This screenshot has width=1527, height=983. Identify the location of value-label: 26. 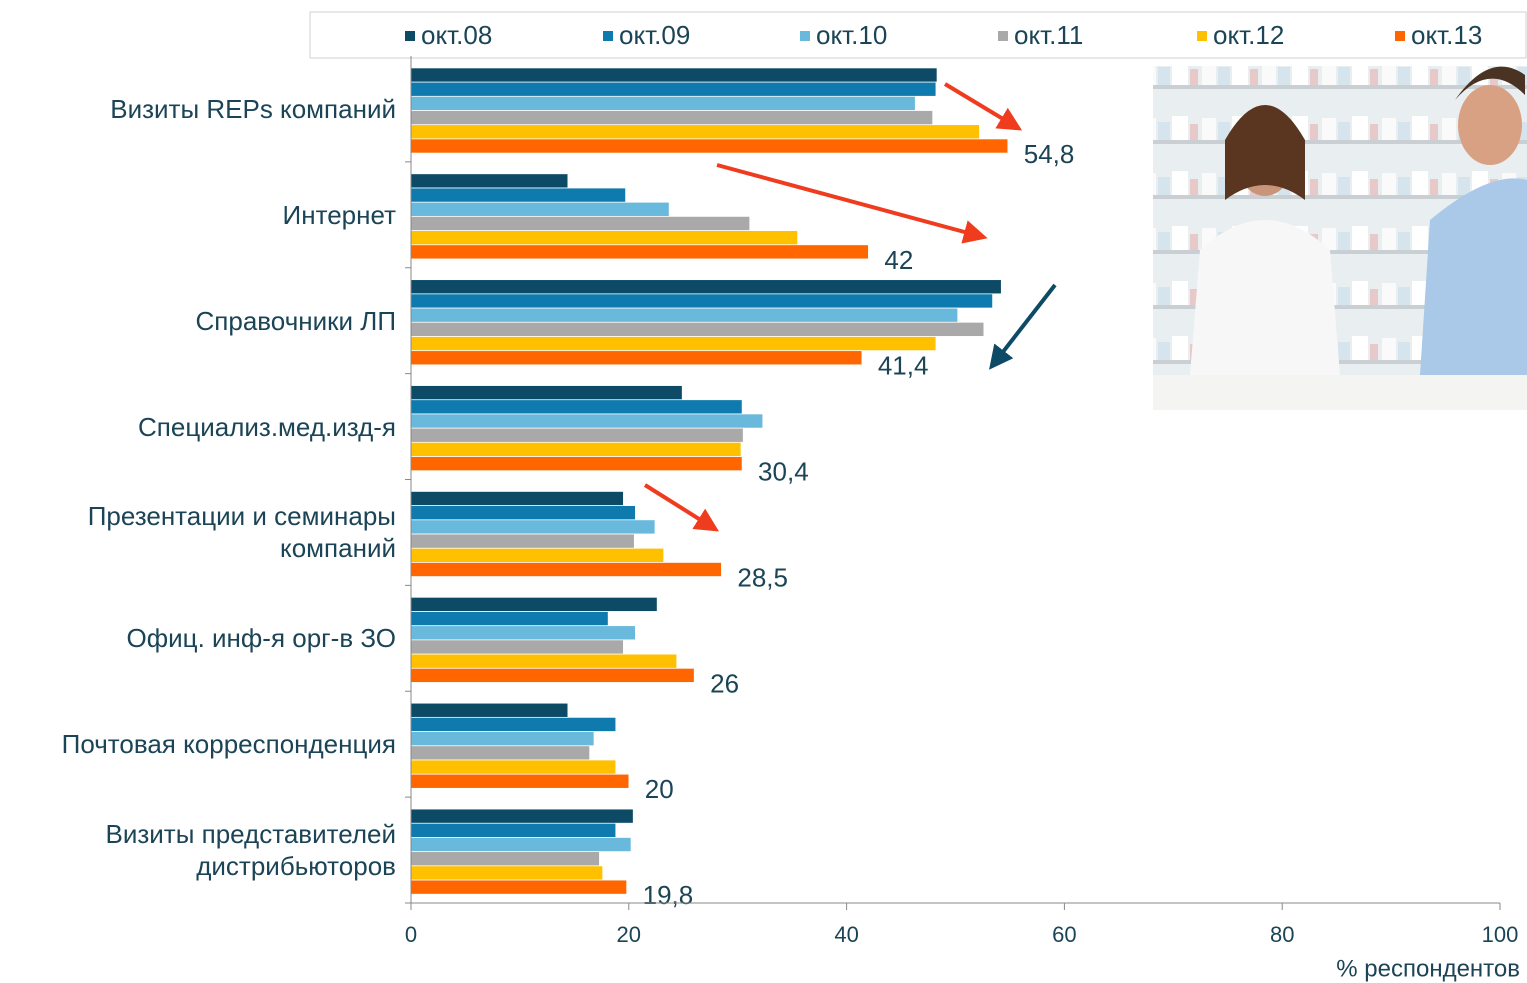
(724, 683).